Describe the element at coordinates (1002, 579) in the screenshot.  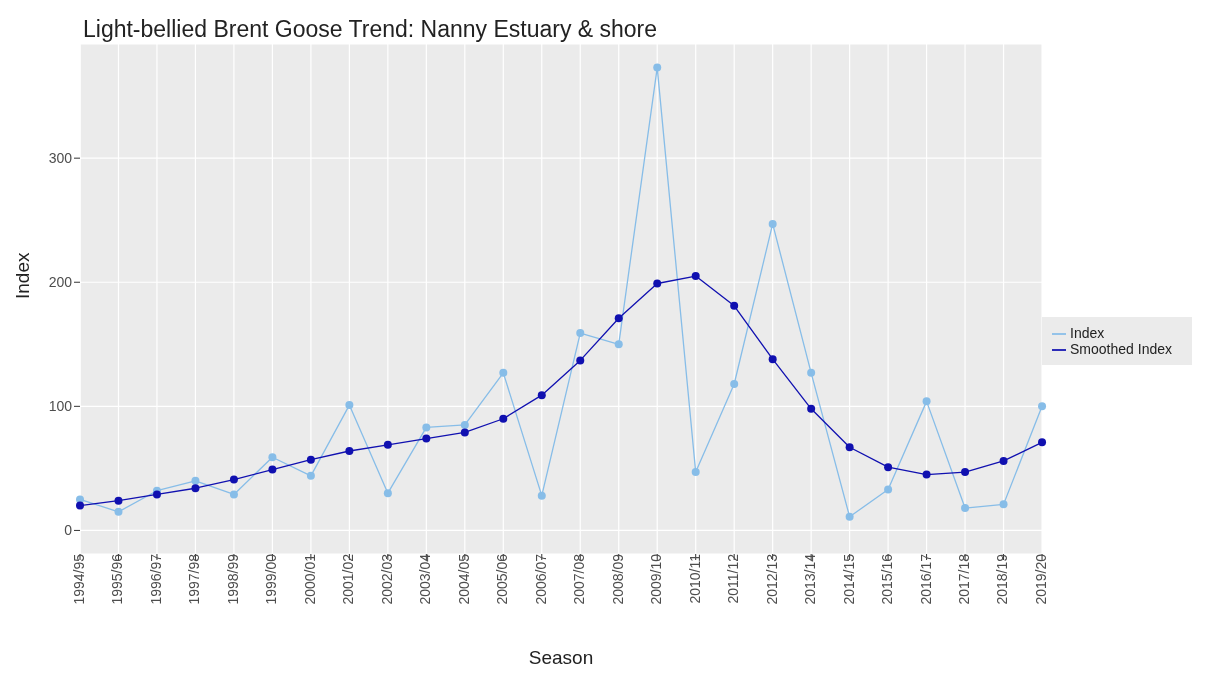
I see `x-tick-label: 2018/19` at that location.